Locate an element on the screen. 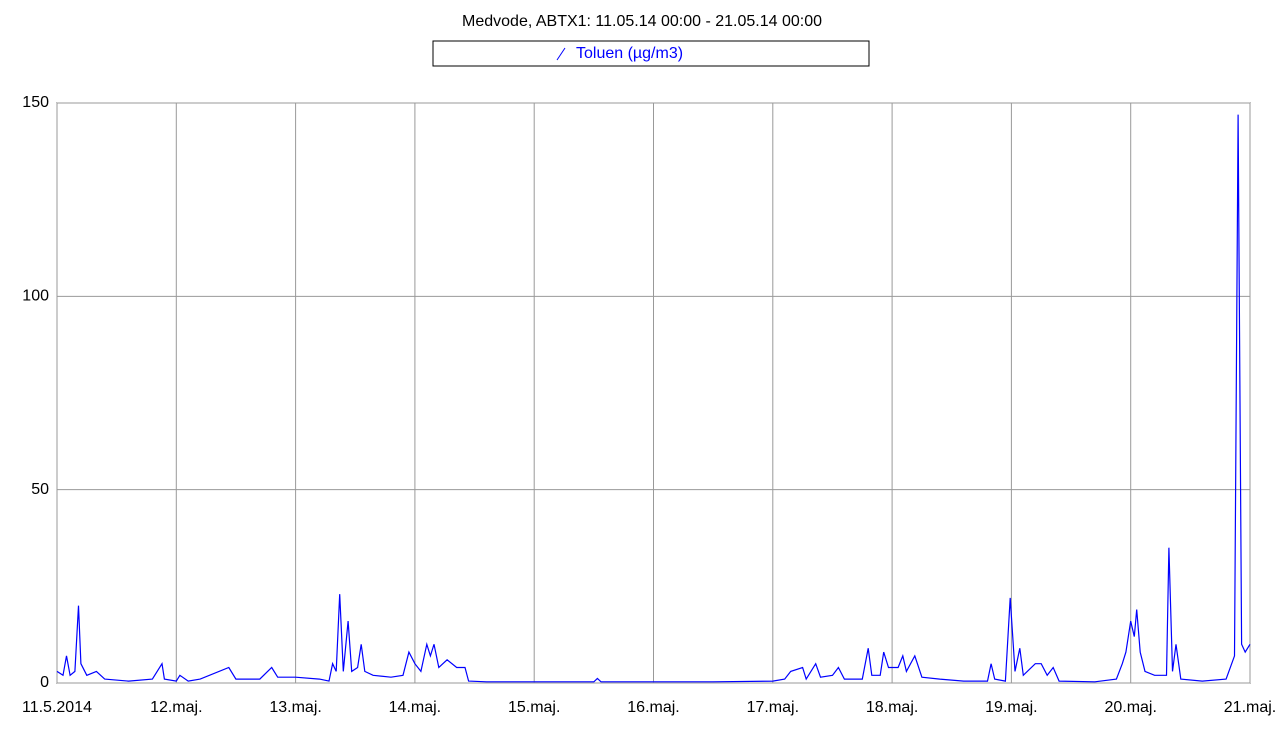 Image resolution: width=1283 pixels, height=729 pixels. x-tick-label: 20.maj. is located at coordinates (1130, 707).